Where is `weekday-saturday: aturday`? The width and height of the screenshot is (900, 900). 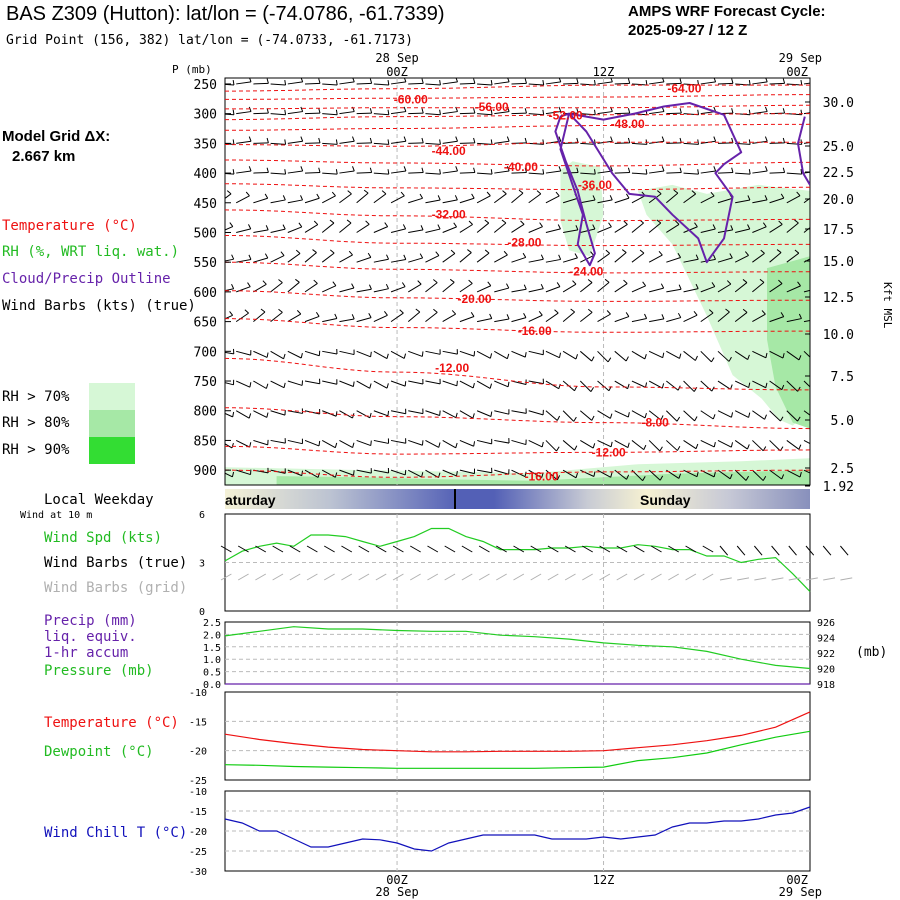
weekday-saturday: aturday is located at coordinates (250, 500).